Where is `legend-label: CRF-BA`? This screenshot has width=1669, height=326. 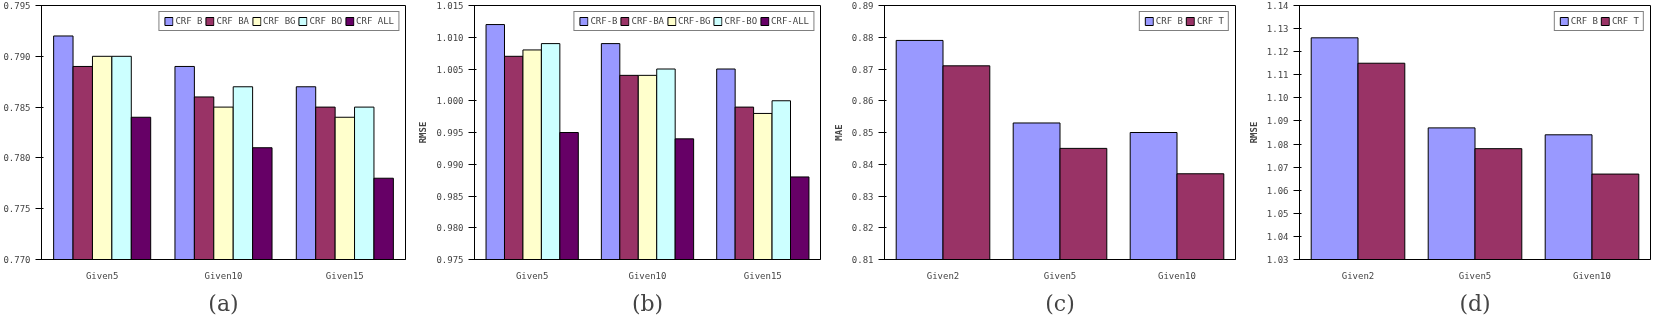
legend-label: CRF-BA is located at coordinates (648, 21).